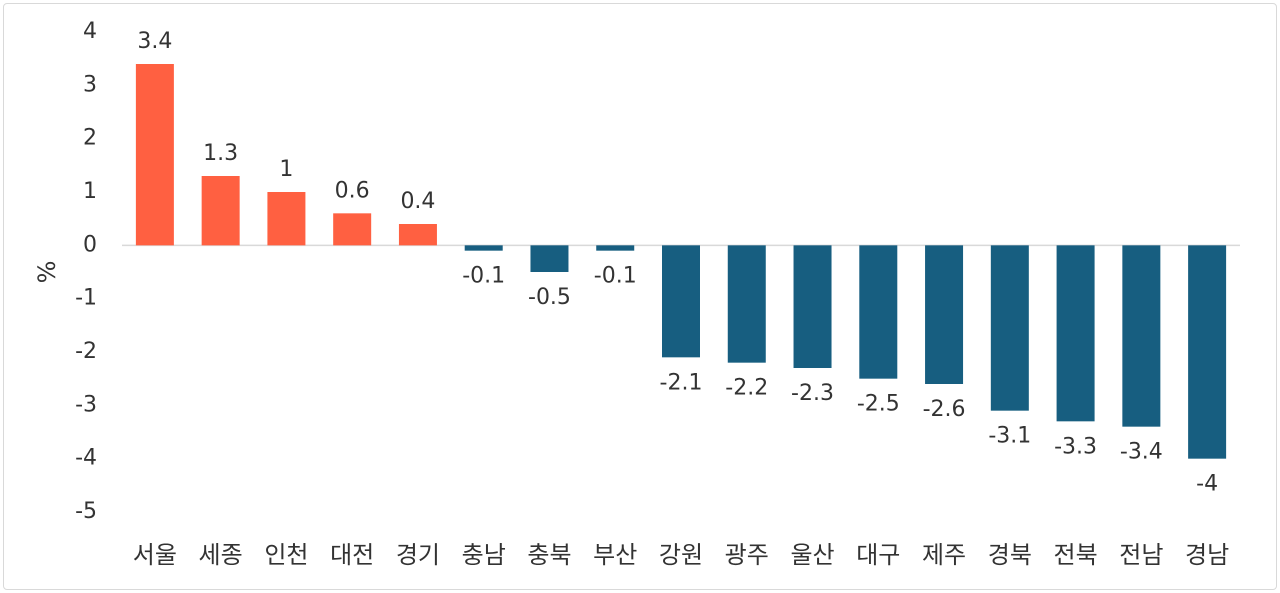 The image size is (1280, 593). I want to click on y-tick-label: 2, so click(90, 138).